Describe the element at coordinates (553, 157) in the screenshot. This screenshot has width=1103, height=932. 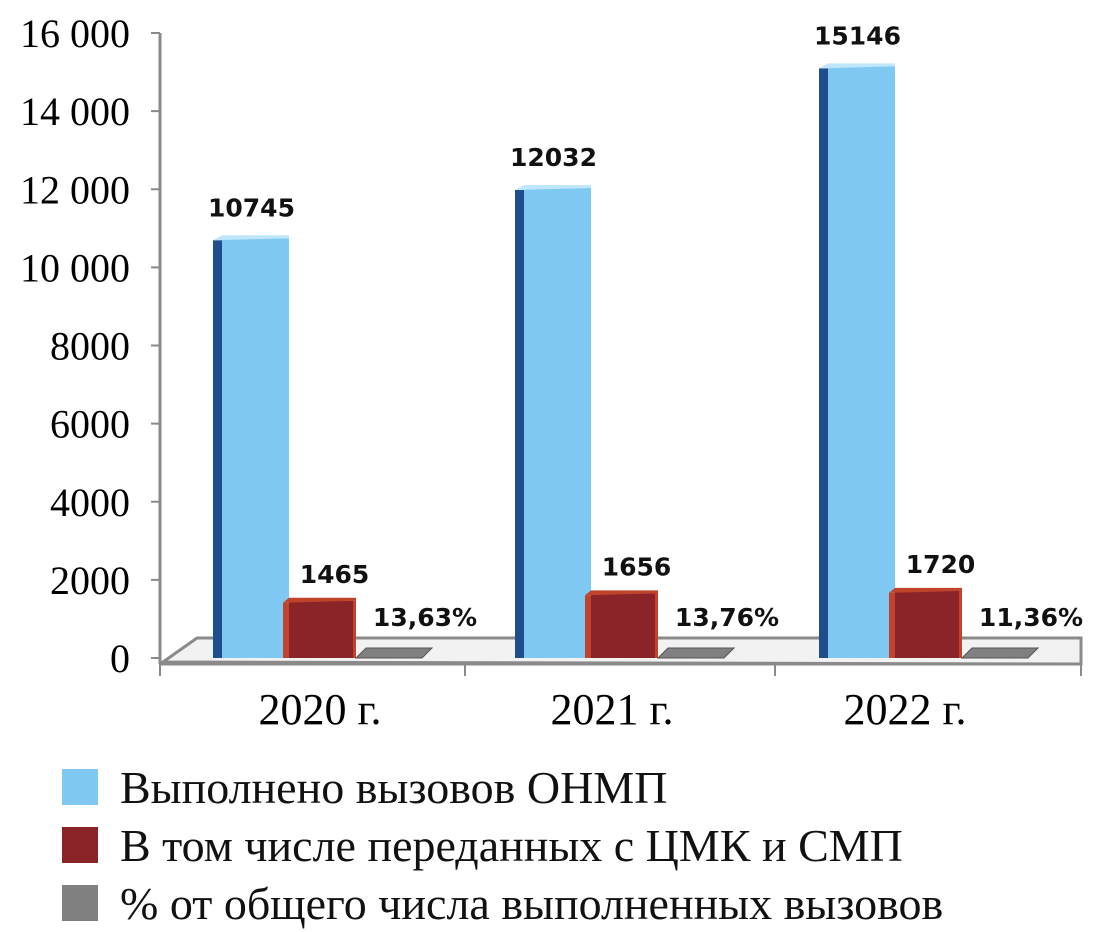
I see `data-label-calls: 12032` at that location.